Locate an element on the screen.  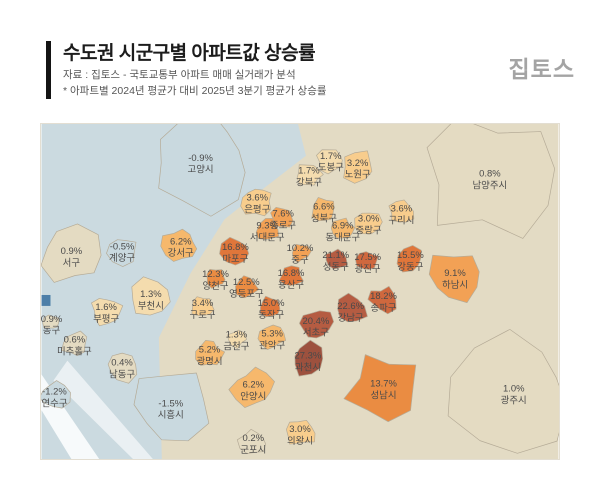
region-동대문구 is located at coordinates (343, 228).